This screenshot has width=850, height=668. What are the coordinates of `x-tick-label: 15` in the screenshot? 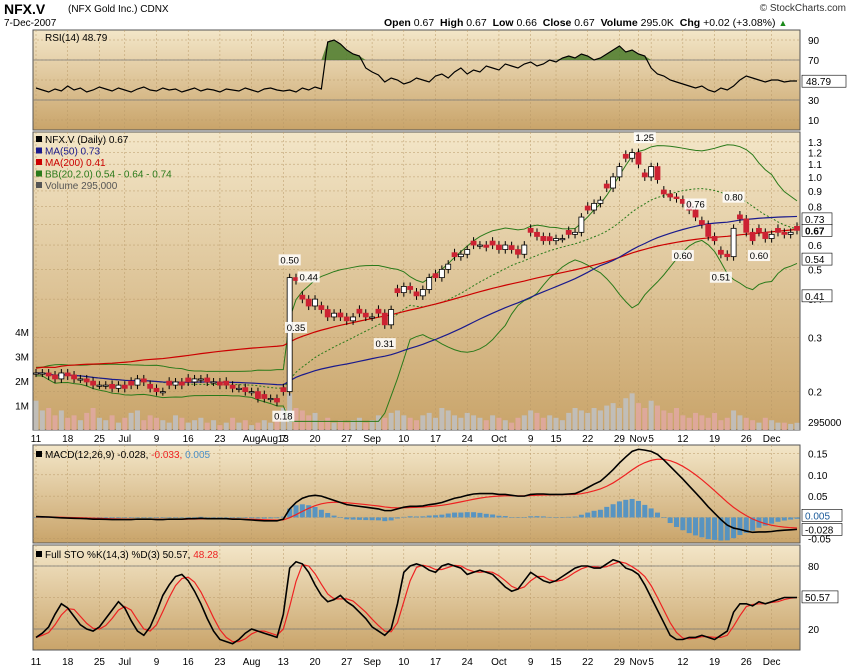 It's located at (556, 662).